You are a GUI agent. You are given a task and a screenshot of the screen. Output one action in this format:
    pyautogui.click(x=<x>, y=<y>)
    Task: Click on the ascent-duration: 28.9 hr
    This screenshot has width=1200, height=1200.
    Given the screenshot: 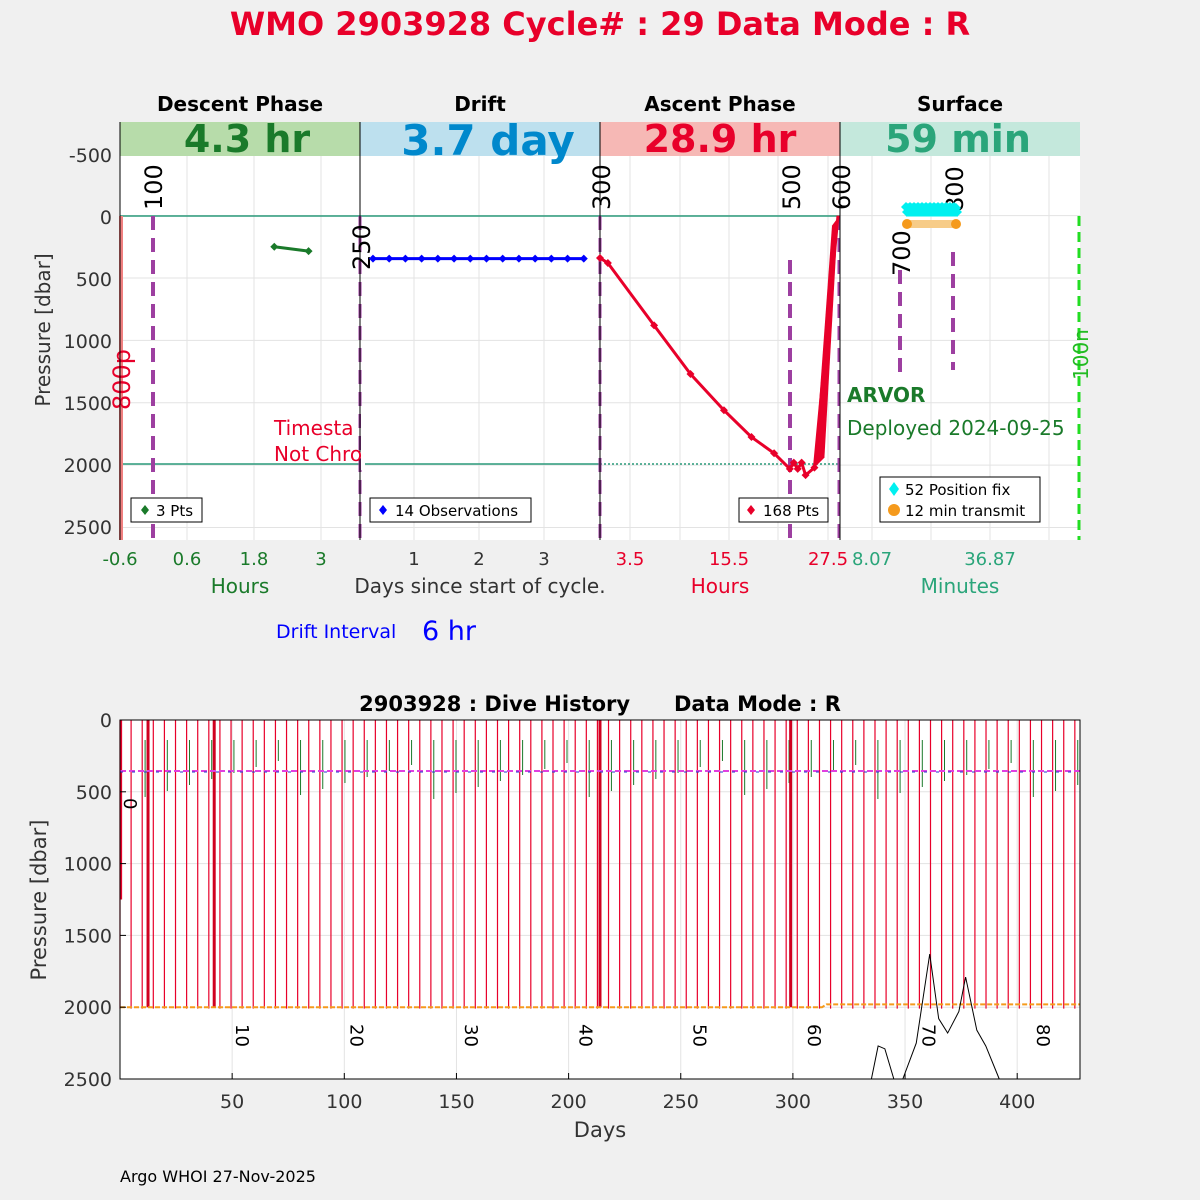 What is the action you would take?
    pyautogui.click(x=720, y=139)
    